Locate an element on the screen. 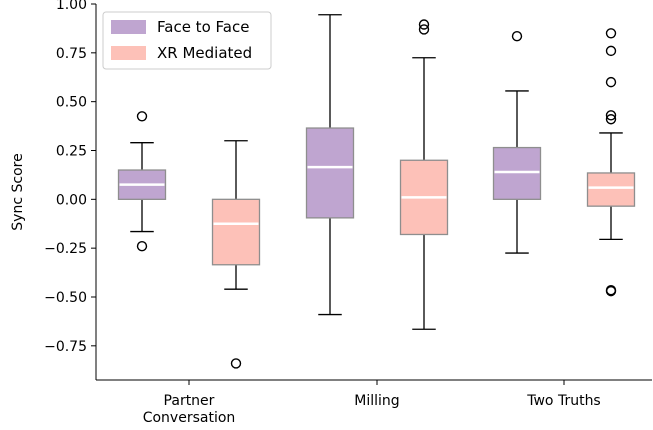 Image resolution: width=653 pixels, height=430 pixels. y-tick-label: 0.25 is located at coordinates (71, 151).